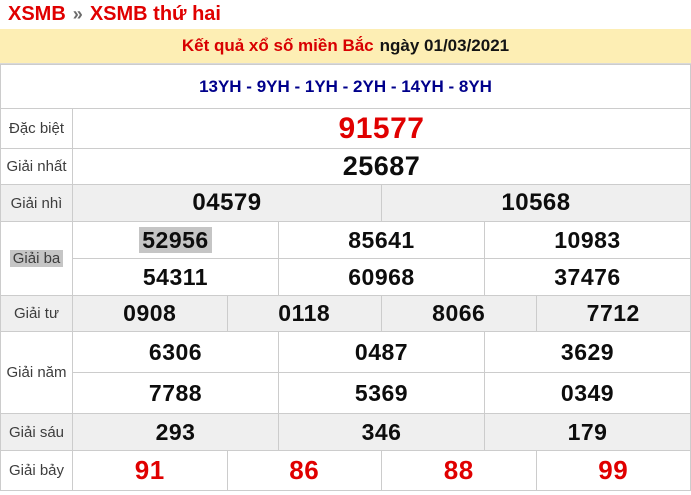 The image size is (691, 495). I want to click on prize-cell: 5369, so click(381, 393).